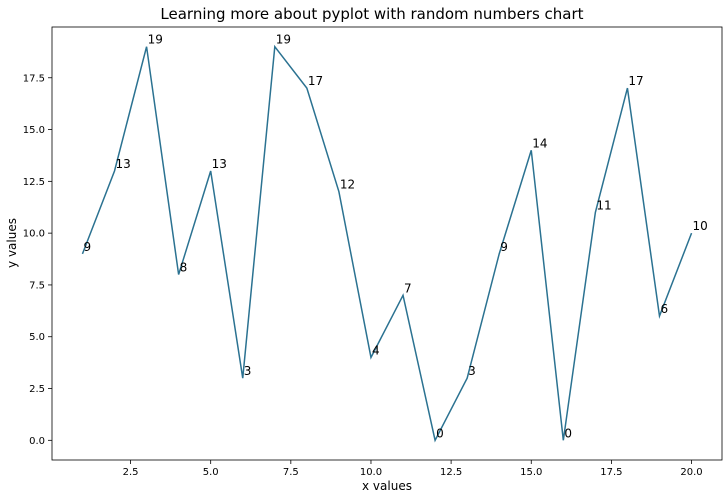 Image resolution: width=726 pixels, height=497 pixels. I want to click on y-tick-label: 17.5, so click(34, 78).